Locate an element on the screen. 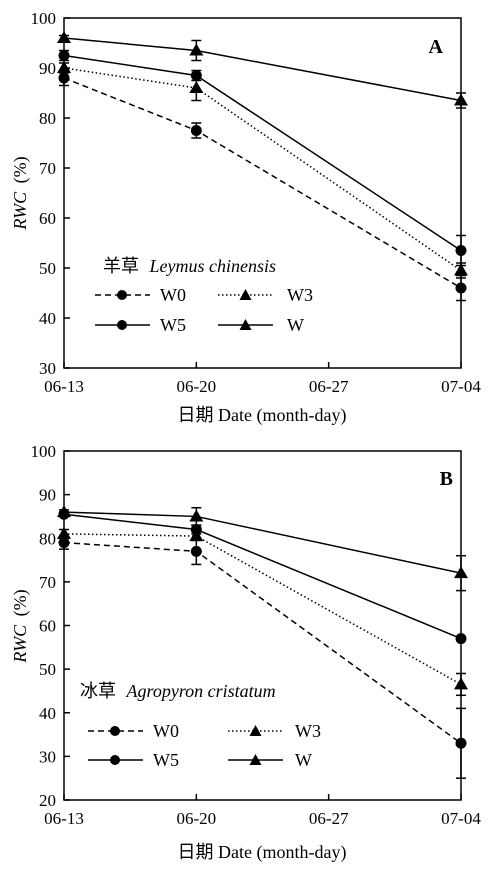 The image size is (497, 885). species-cn-b: 冰草 is located at coordinates (98, 691).